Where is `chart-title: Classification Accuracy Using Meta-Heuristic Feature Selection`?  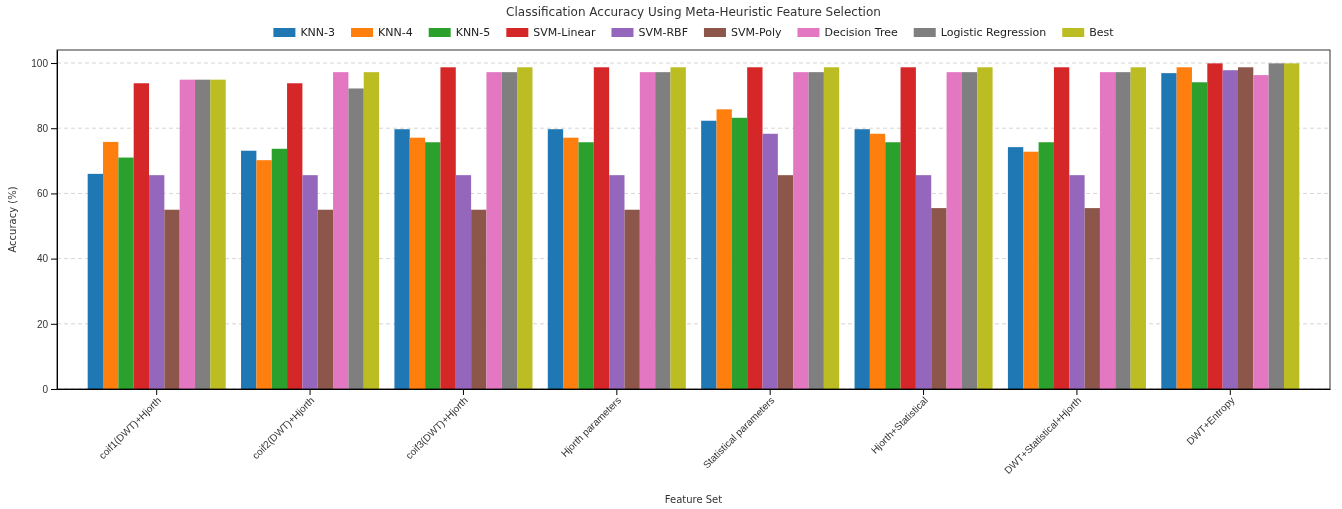 chart-title: Classification Accuracy Using Meta-Heuristic Feature Selection is located at coordinates (693, 12).